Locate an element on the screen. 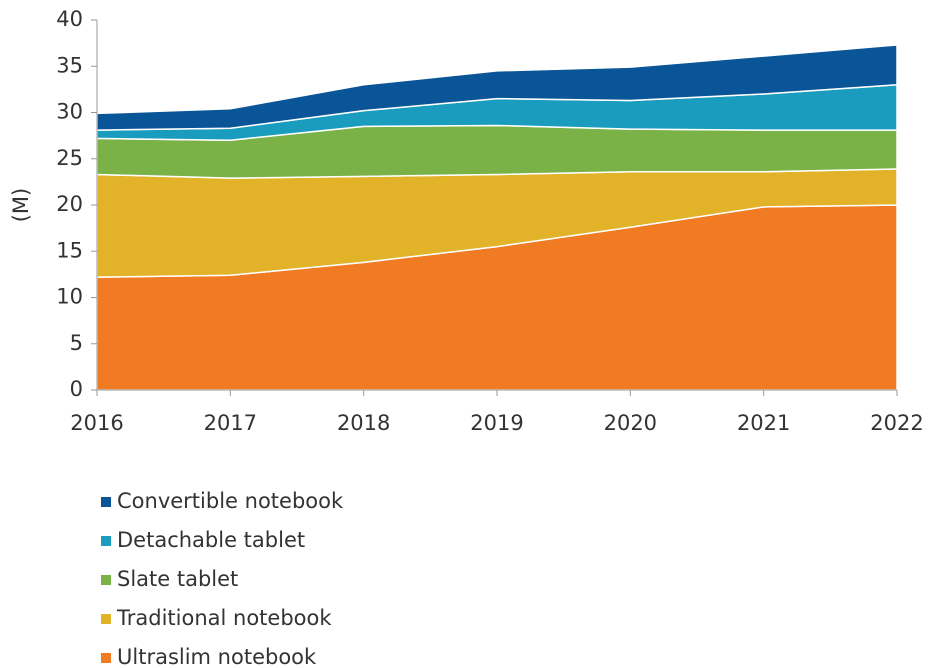 The width and height of the screenshot is (928, 668). legend-label: Slate tablet is located at coordinates (177, 579).